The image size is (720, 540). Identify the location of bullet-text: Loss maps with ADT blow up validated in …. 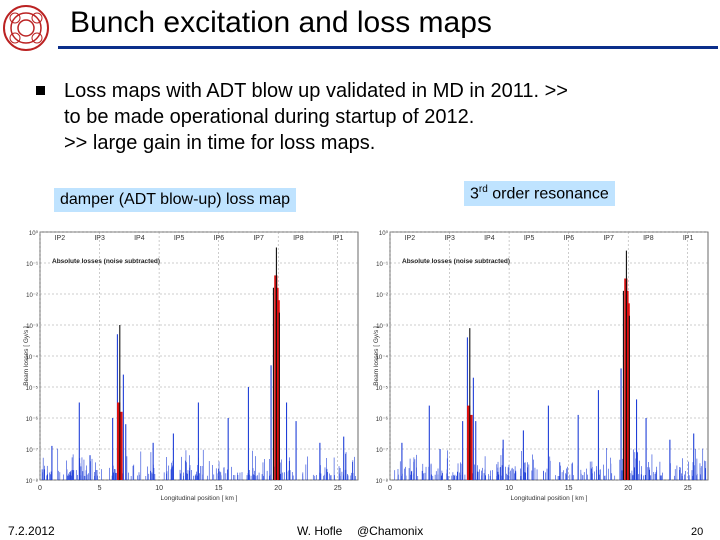
(384, 117).